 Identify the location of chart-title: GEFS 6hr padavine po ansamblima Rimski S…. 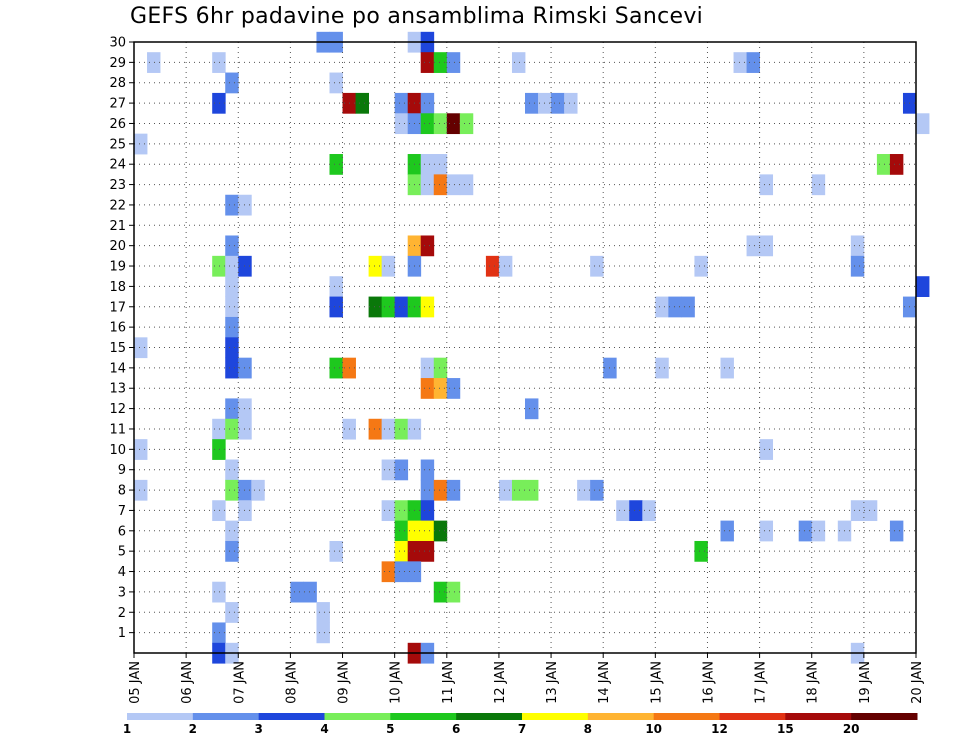
(417, 16).